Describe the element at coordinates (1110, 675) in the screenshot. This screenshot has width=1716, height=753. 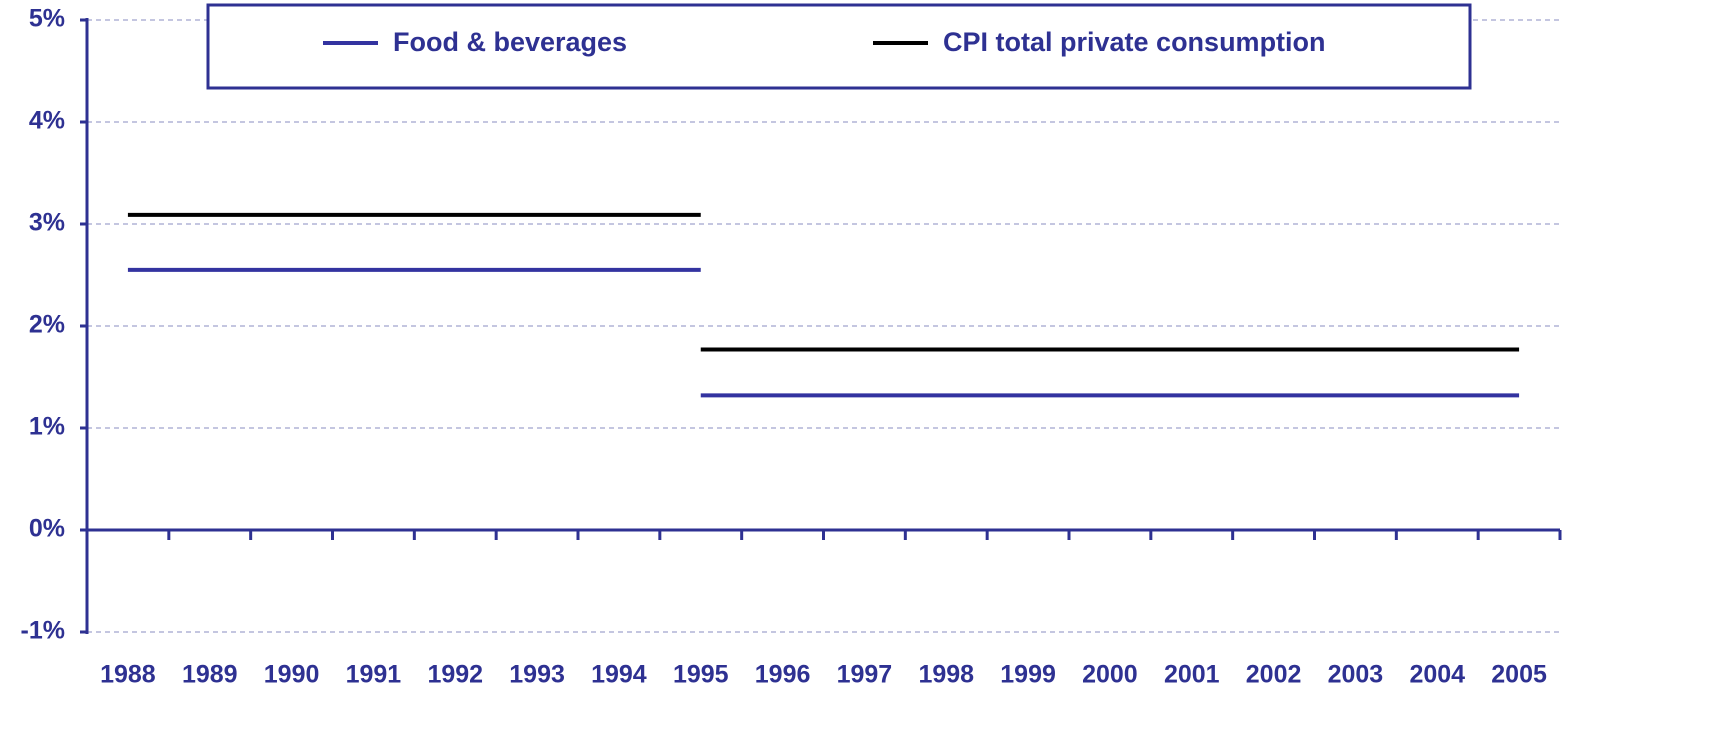
I see `x-tick-label: 2000` at that location.